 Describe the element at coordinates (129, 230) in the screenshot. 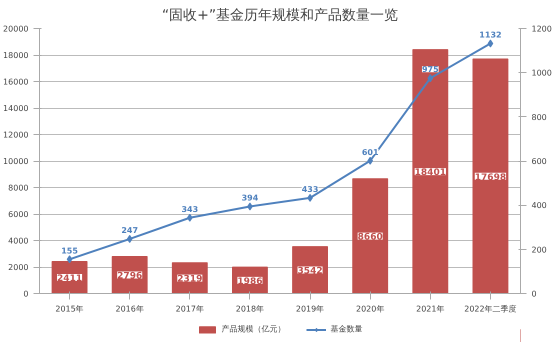

I see `data-label: 247` at that location.